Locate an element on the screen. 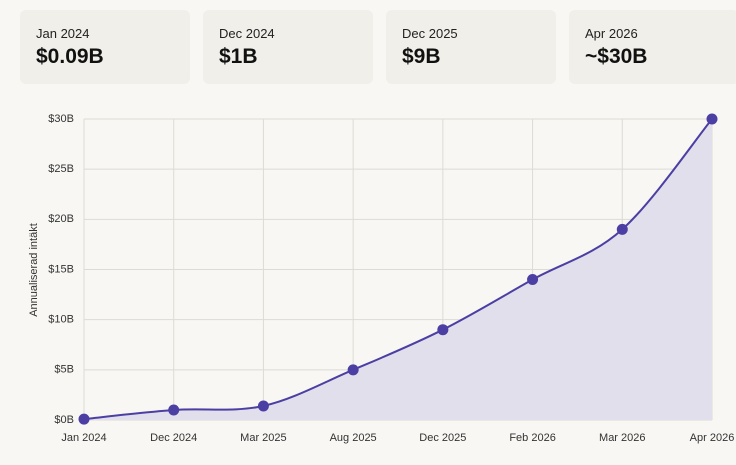  y-tick-label: $5B is located at coordinates (64, 370).